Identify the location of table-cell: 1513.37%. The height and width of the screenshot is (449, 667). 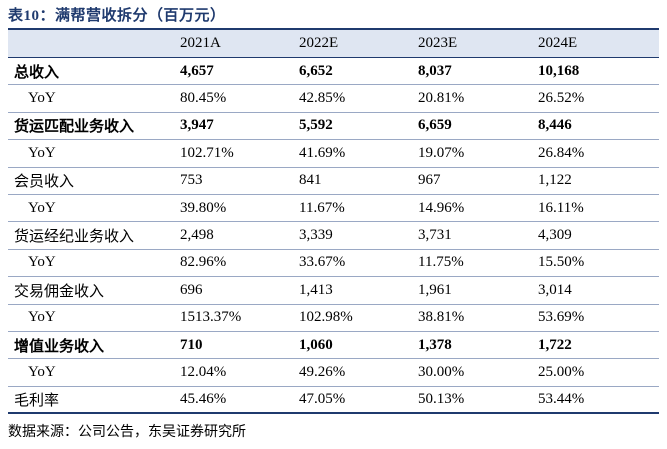
(211, 317).